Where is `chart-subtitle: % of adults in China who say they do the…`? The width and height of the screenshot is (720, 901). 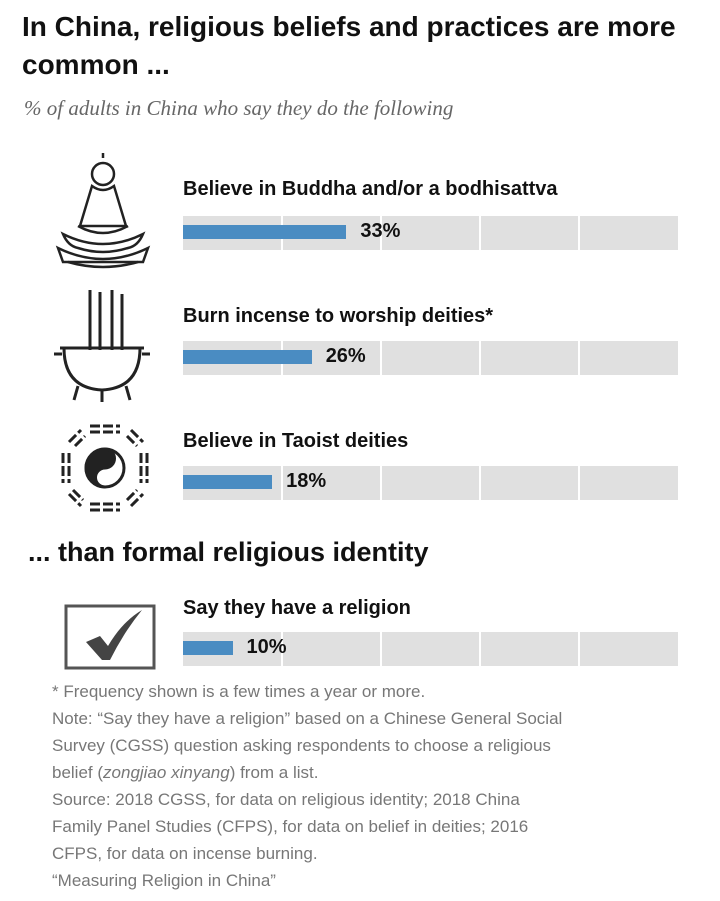 chart-subtitle: % of adults in China who say they do the… is located at coordinates (239, 108).